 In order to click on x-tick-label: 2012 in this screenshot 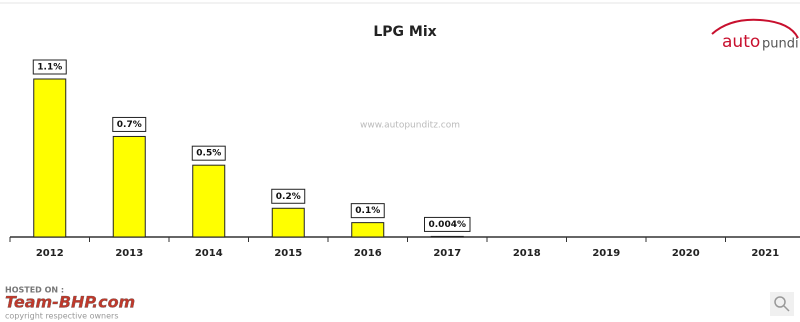, I will do `click(50, 253)`.